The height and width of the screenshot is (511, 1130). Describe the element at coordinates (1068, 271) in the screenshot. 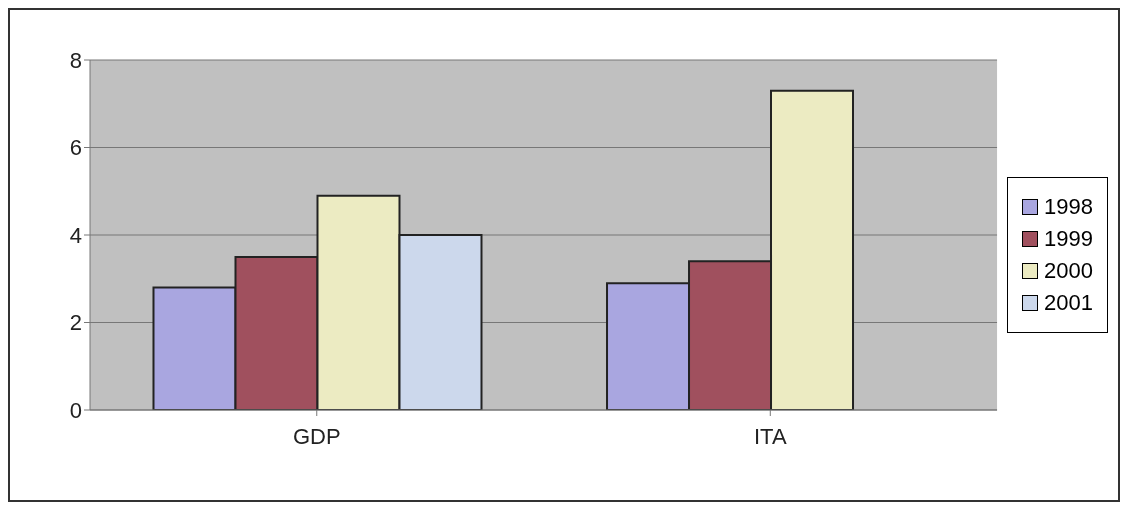

I see `legend-label: 2000` at that location.